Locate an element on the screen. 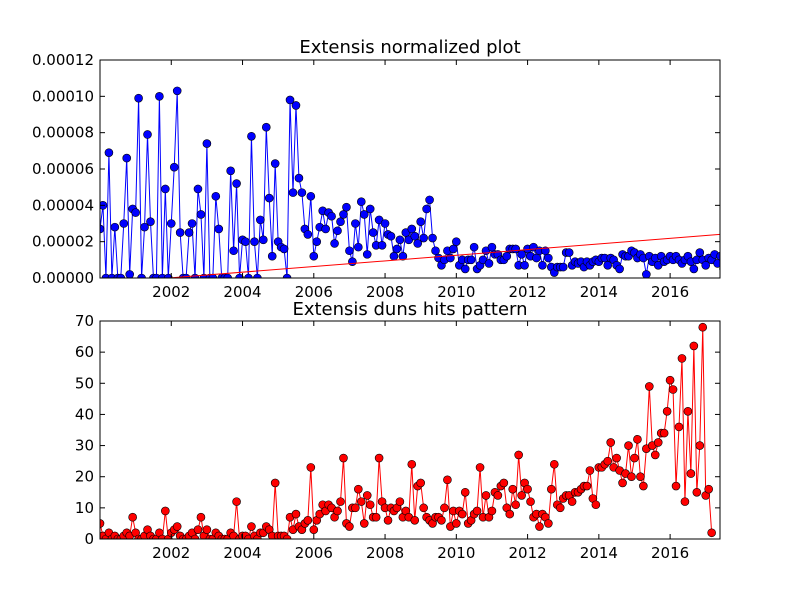 This screenshot has width=800, height=600. y-tick-label: 0.00006 is located at coordinates (63, 169).